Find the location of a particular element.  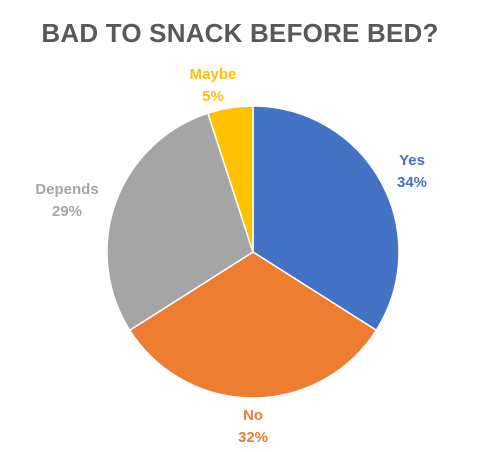

slice-value-depends: 29% is located at coordinates (67, 211).